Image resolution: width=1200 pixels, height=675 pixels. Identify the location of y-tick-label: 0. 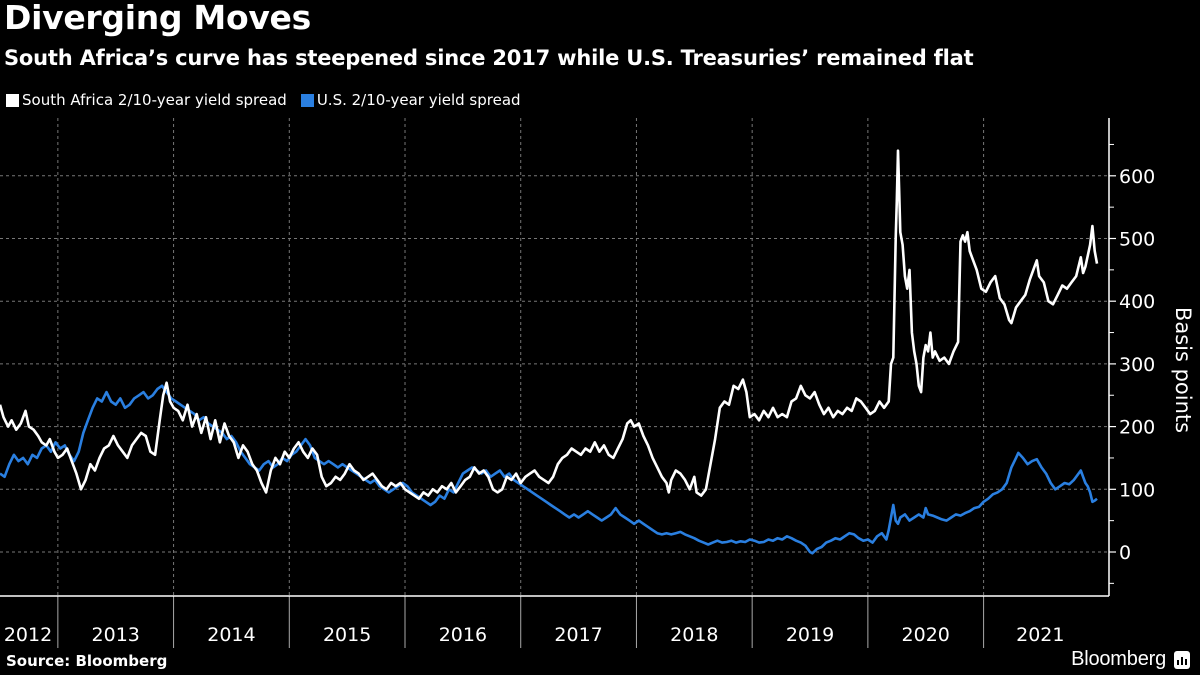
(1125, 553).